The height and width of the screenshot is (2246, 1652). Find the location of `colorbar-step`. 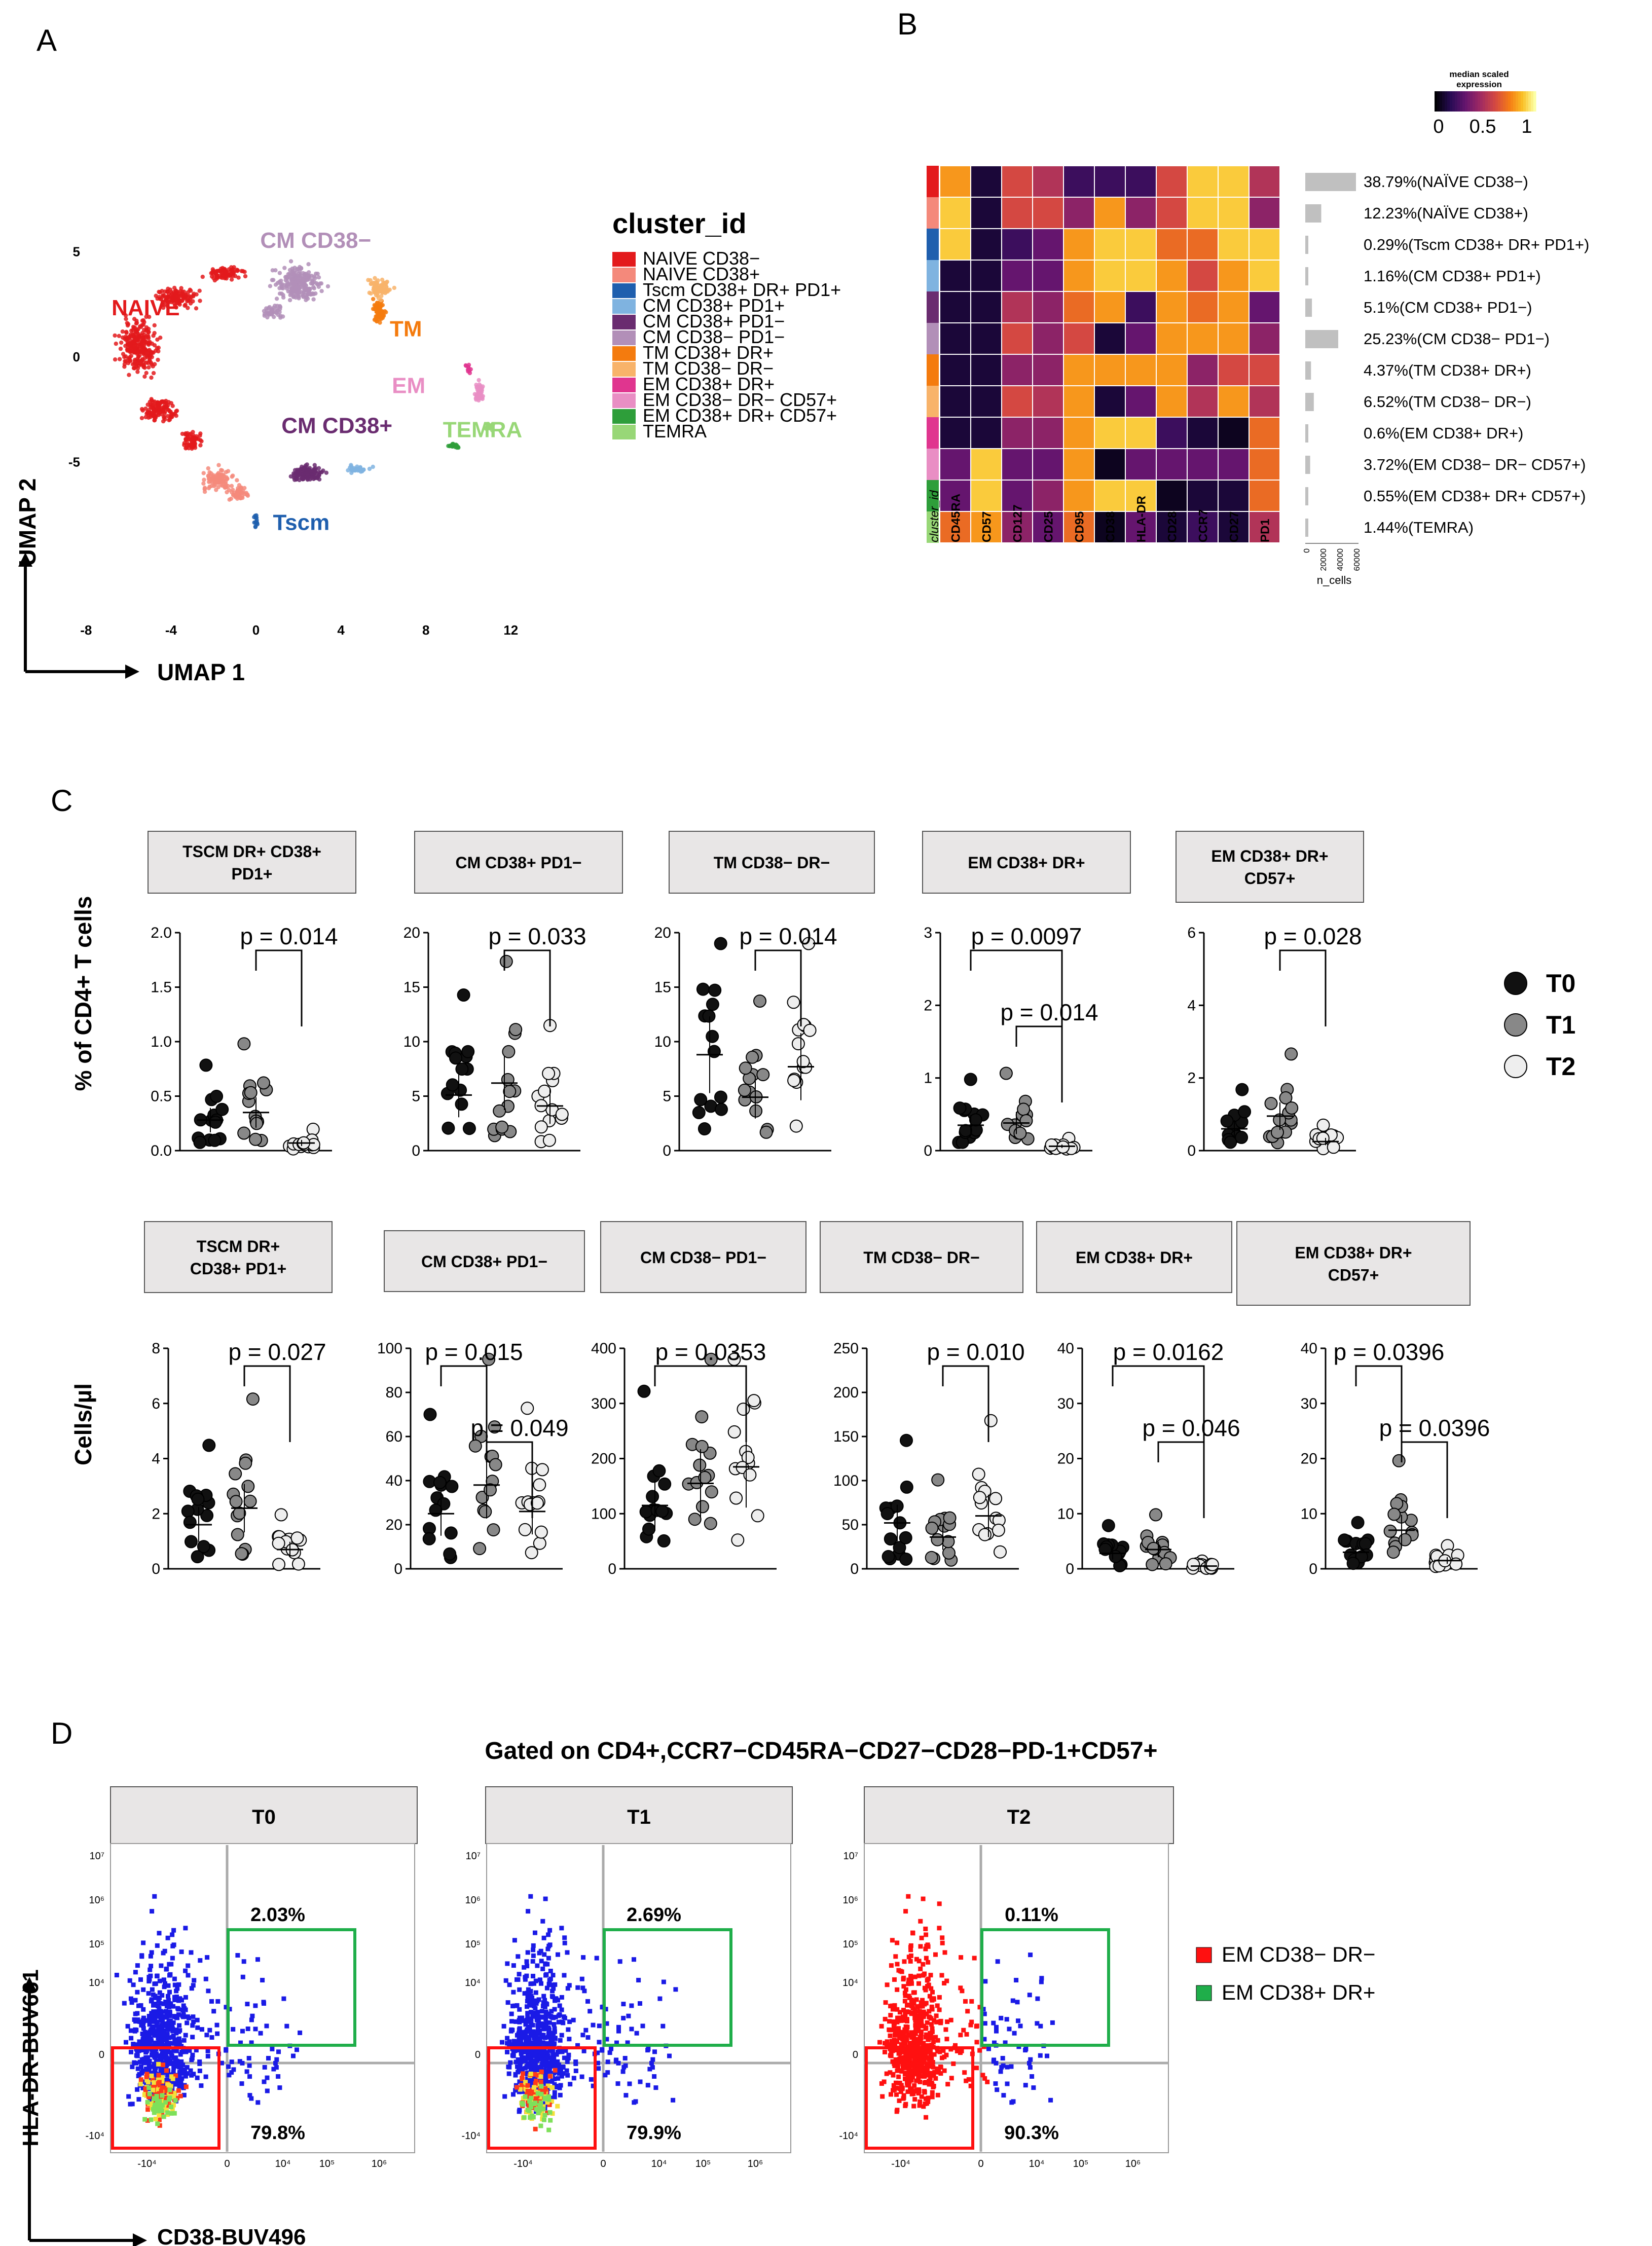

colorbar-step is located at coordinates (1462, 101).